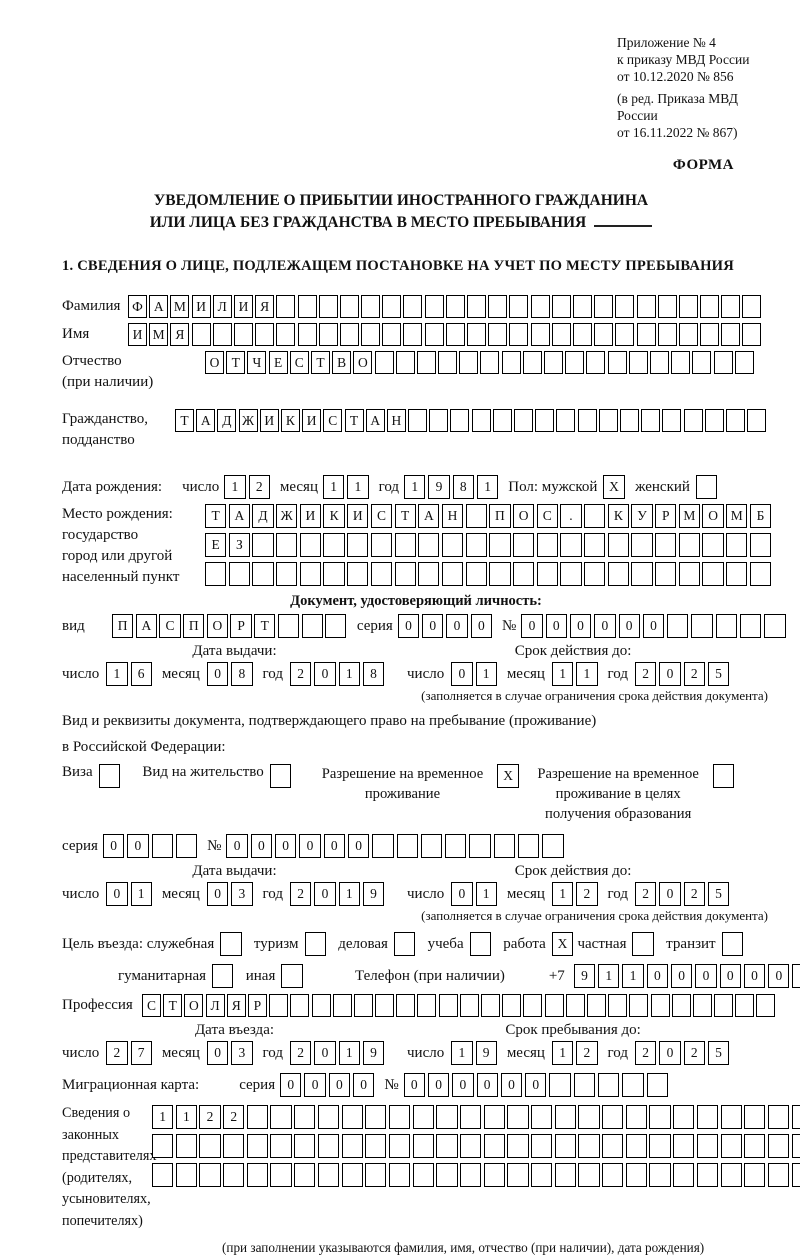  I want to click on char-cell: С, so click(381, 516).